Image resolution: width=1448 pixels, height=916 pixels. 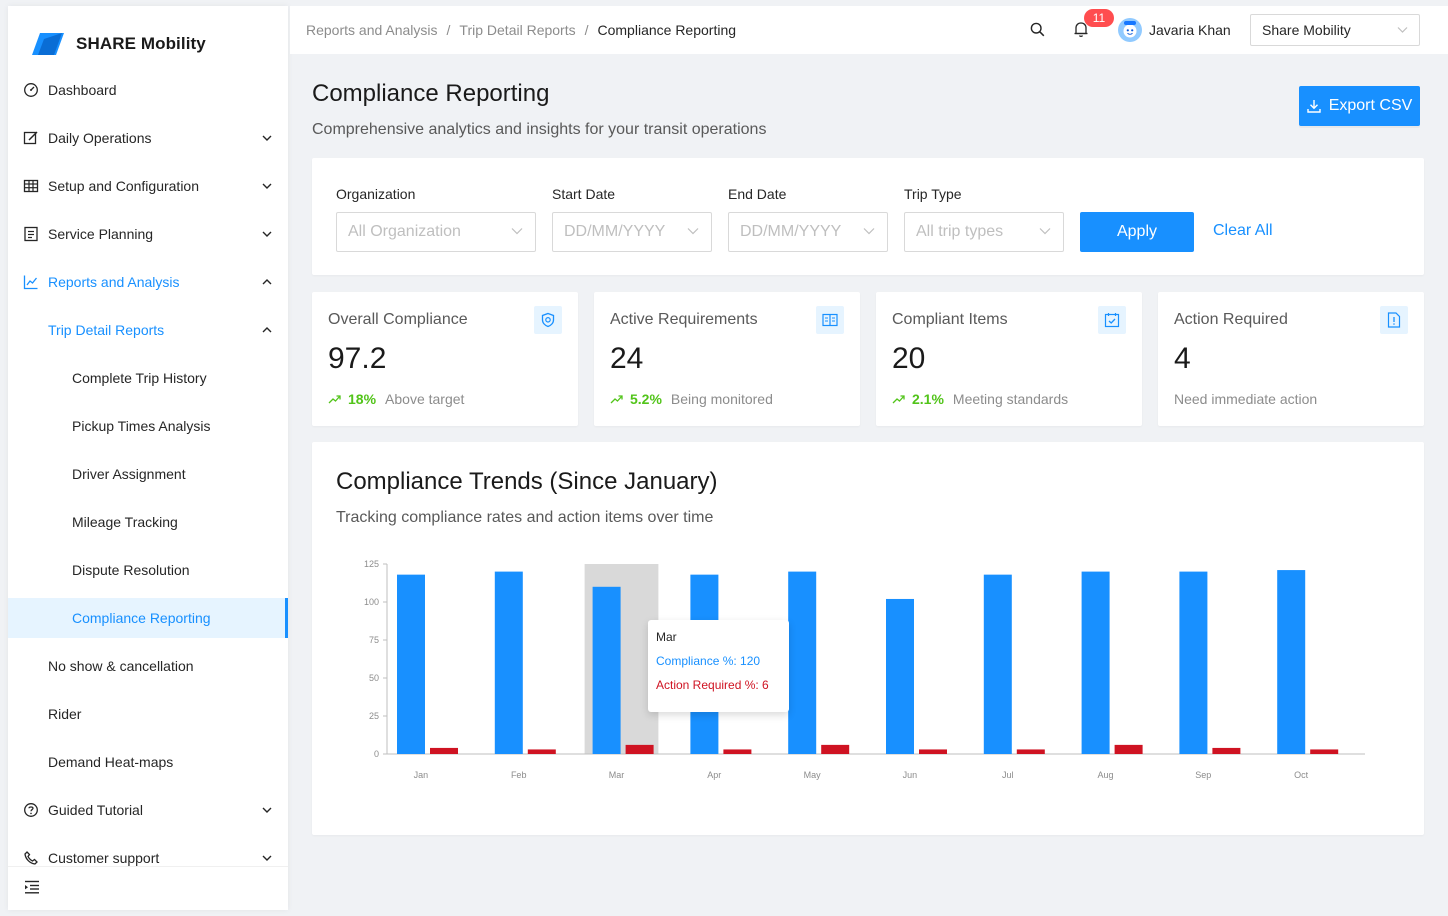 What do you see at coordinates (371, 564) in the screenshot?
I see `y-tick-label: 125` at bounding box center [371, 564].